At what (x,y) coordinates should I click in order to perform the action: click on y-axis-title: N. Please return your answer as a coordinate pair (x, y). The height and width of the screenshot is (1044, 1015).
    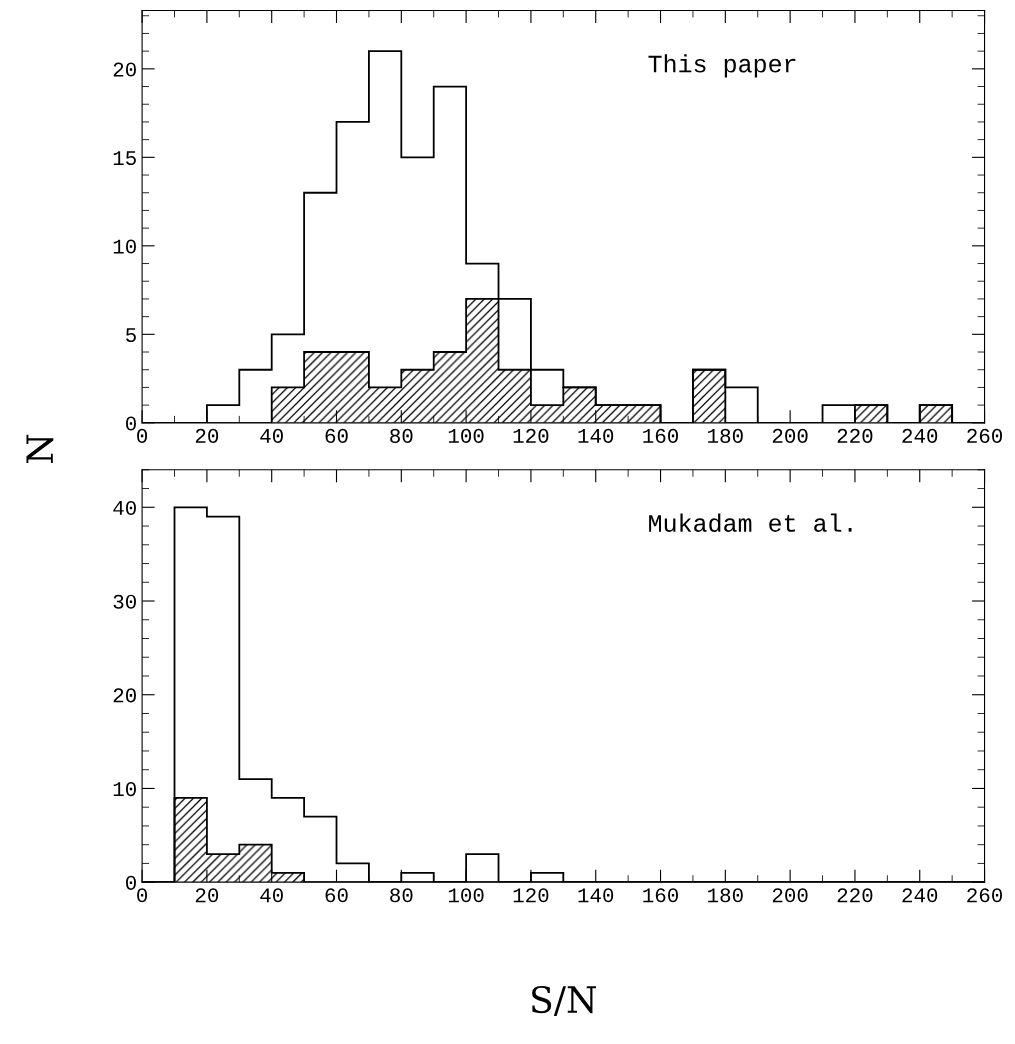
    Looking at the image, I should click on (40, 448).